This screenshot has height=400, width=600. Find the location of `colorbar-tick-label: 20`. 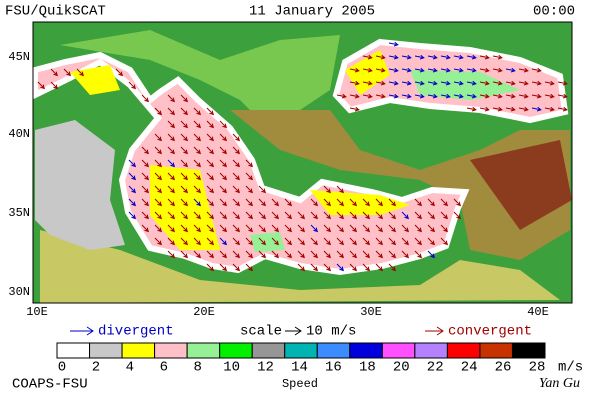

colorbar-tick-label: 20 is located at coordinates (401, 368).